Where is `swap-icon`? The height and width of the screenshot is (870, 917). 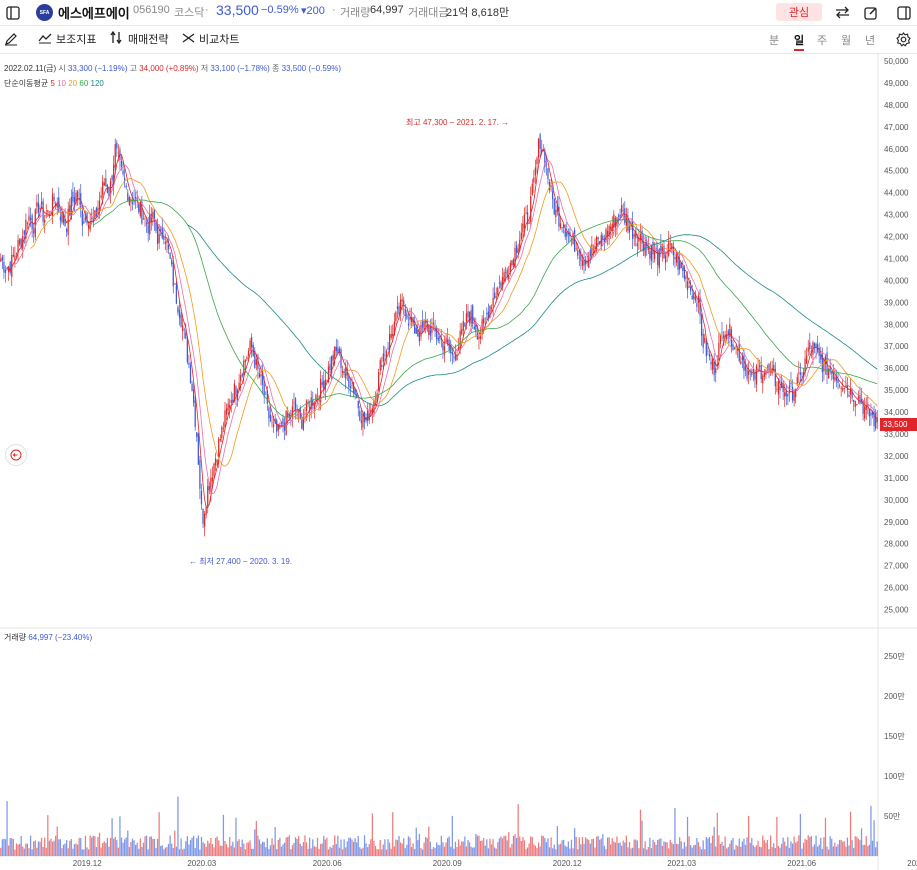 swap-icon is located at coordinates (842, 12).